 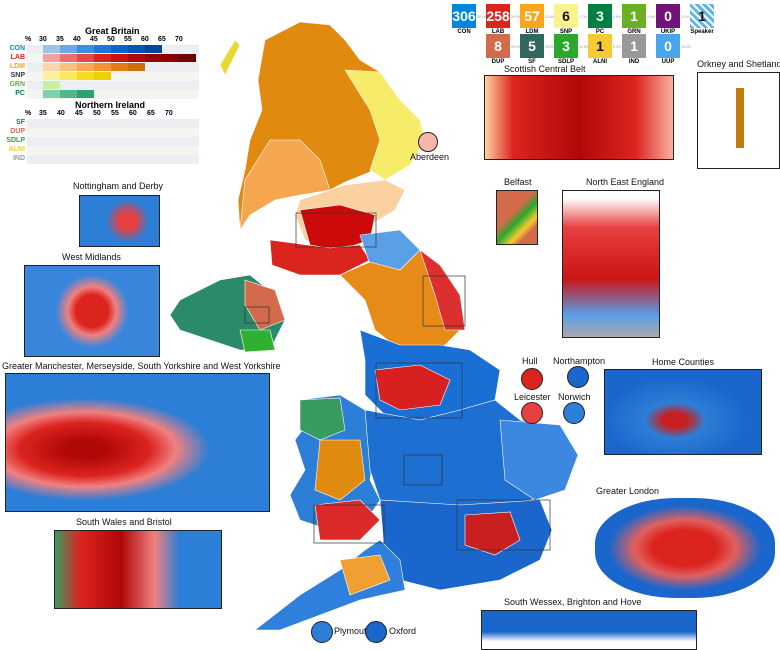 What do you see at coordinates (169, 113) in the screenshot?
I see `legend-tick: 70` at bounding box center [169, 113].